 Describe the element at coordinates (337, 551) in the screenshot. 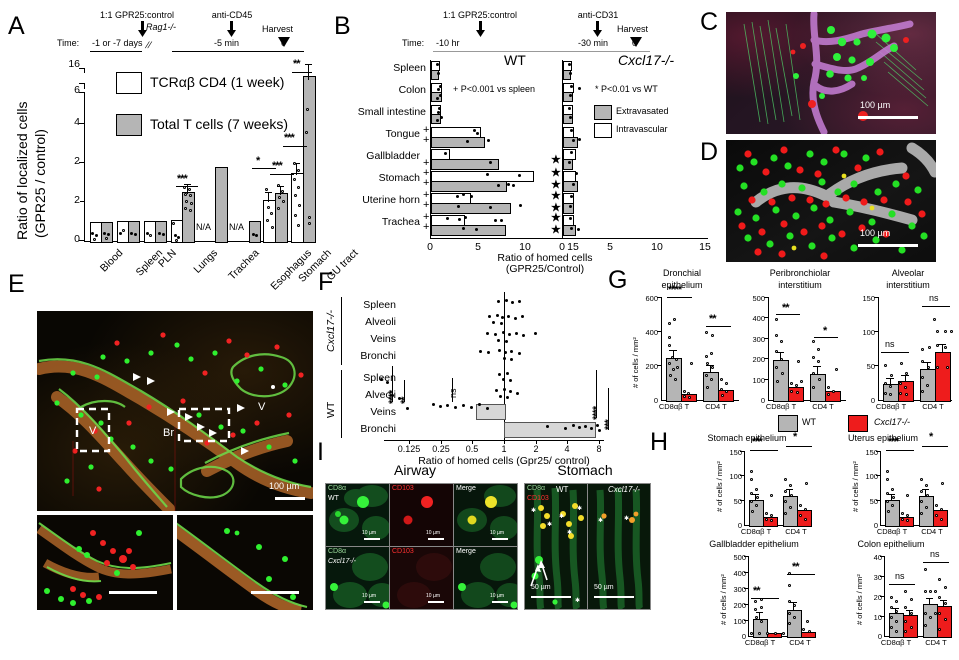

I see `panelI-tile4-ch1: CD8α` at that location.